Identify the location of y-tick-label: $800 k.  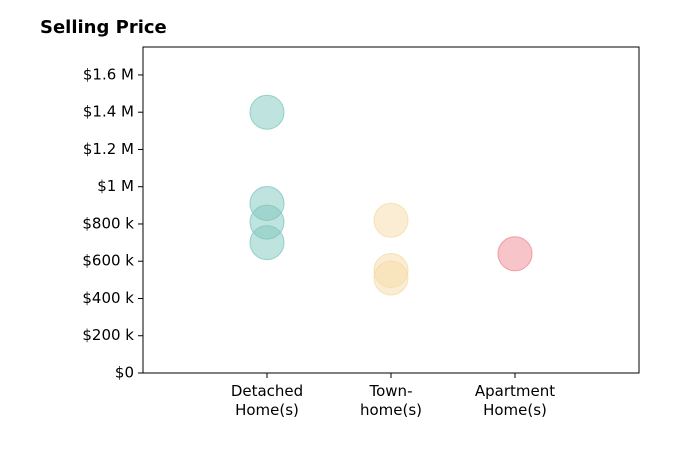
(108, 223).